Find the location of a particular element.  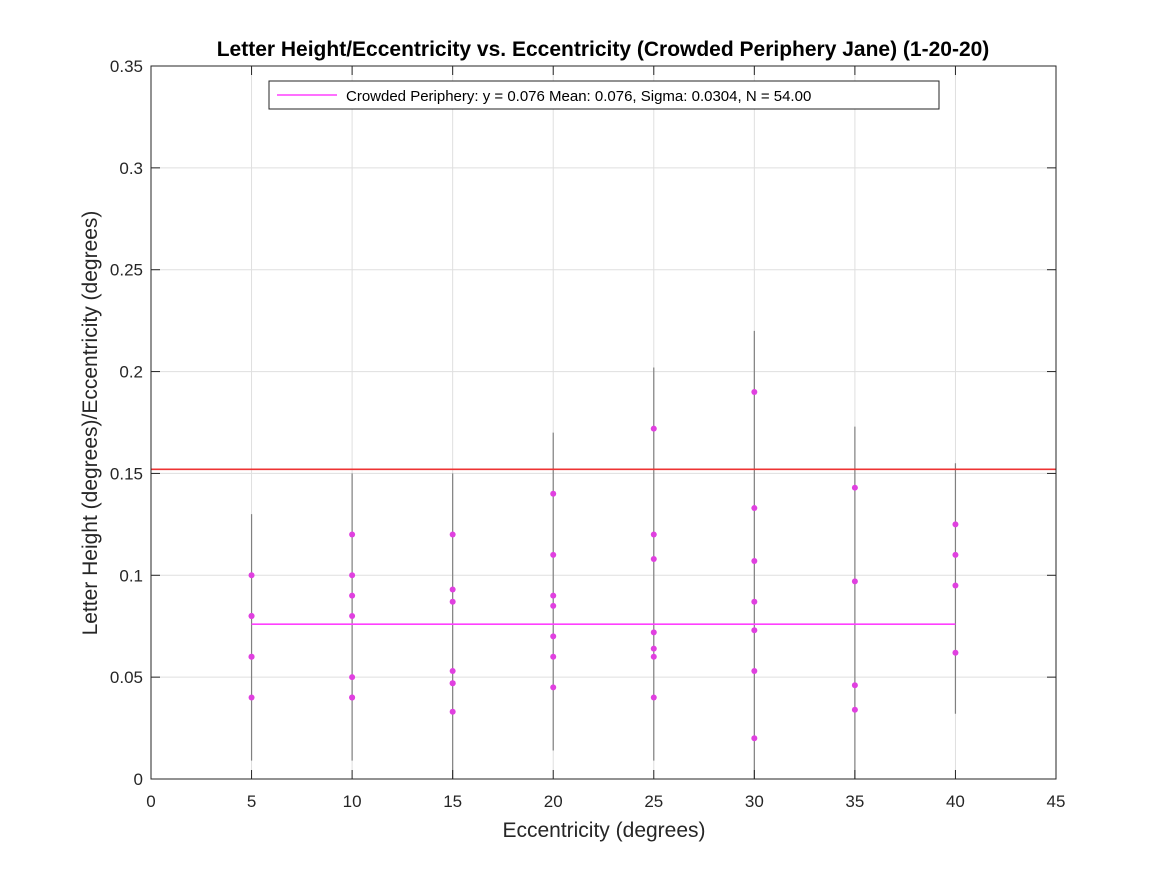

y-tick-label: 0.05 is located at coordinates (126, 677).